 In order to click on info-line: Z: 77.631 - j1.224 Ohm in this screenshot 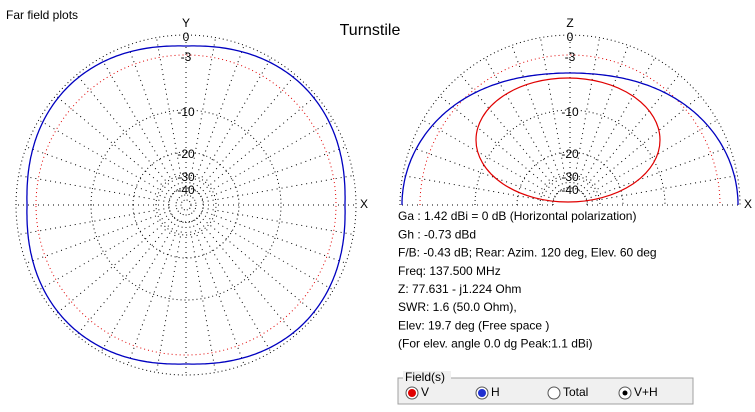, I will do `click(459, 289)`.